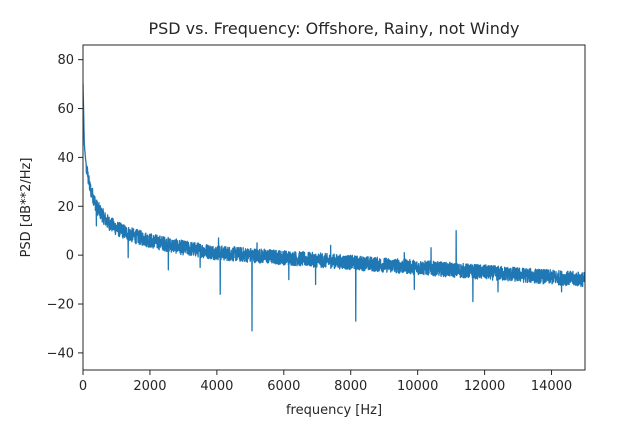 This screenshot has width=624, height=442. What do you see at coordinates (551, 386) in the screenshot?
I see `x-tick-label: 14000` at bounding box center [551, 386].